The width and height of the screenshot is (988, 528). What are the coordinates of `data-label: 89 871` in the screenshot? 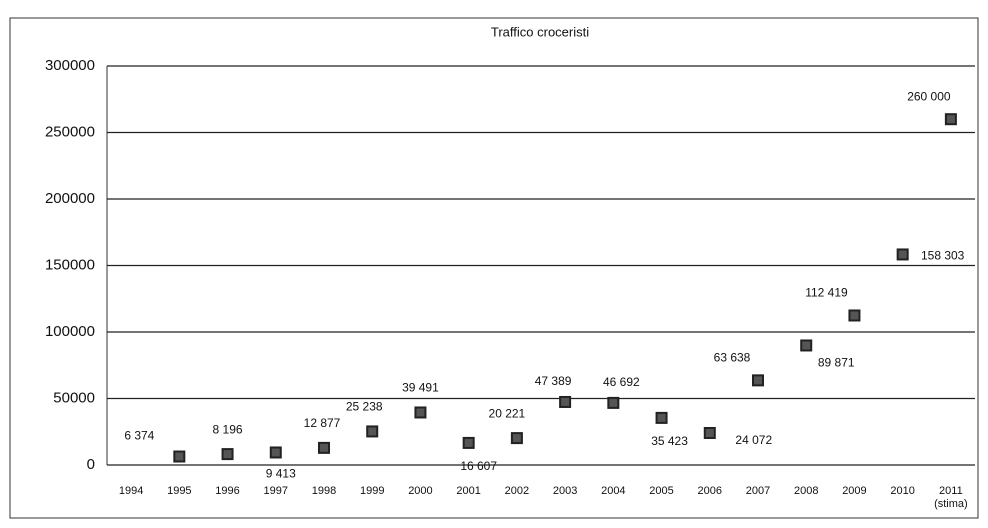 It's located at (836, 363).